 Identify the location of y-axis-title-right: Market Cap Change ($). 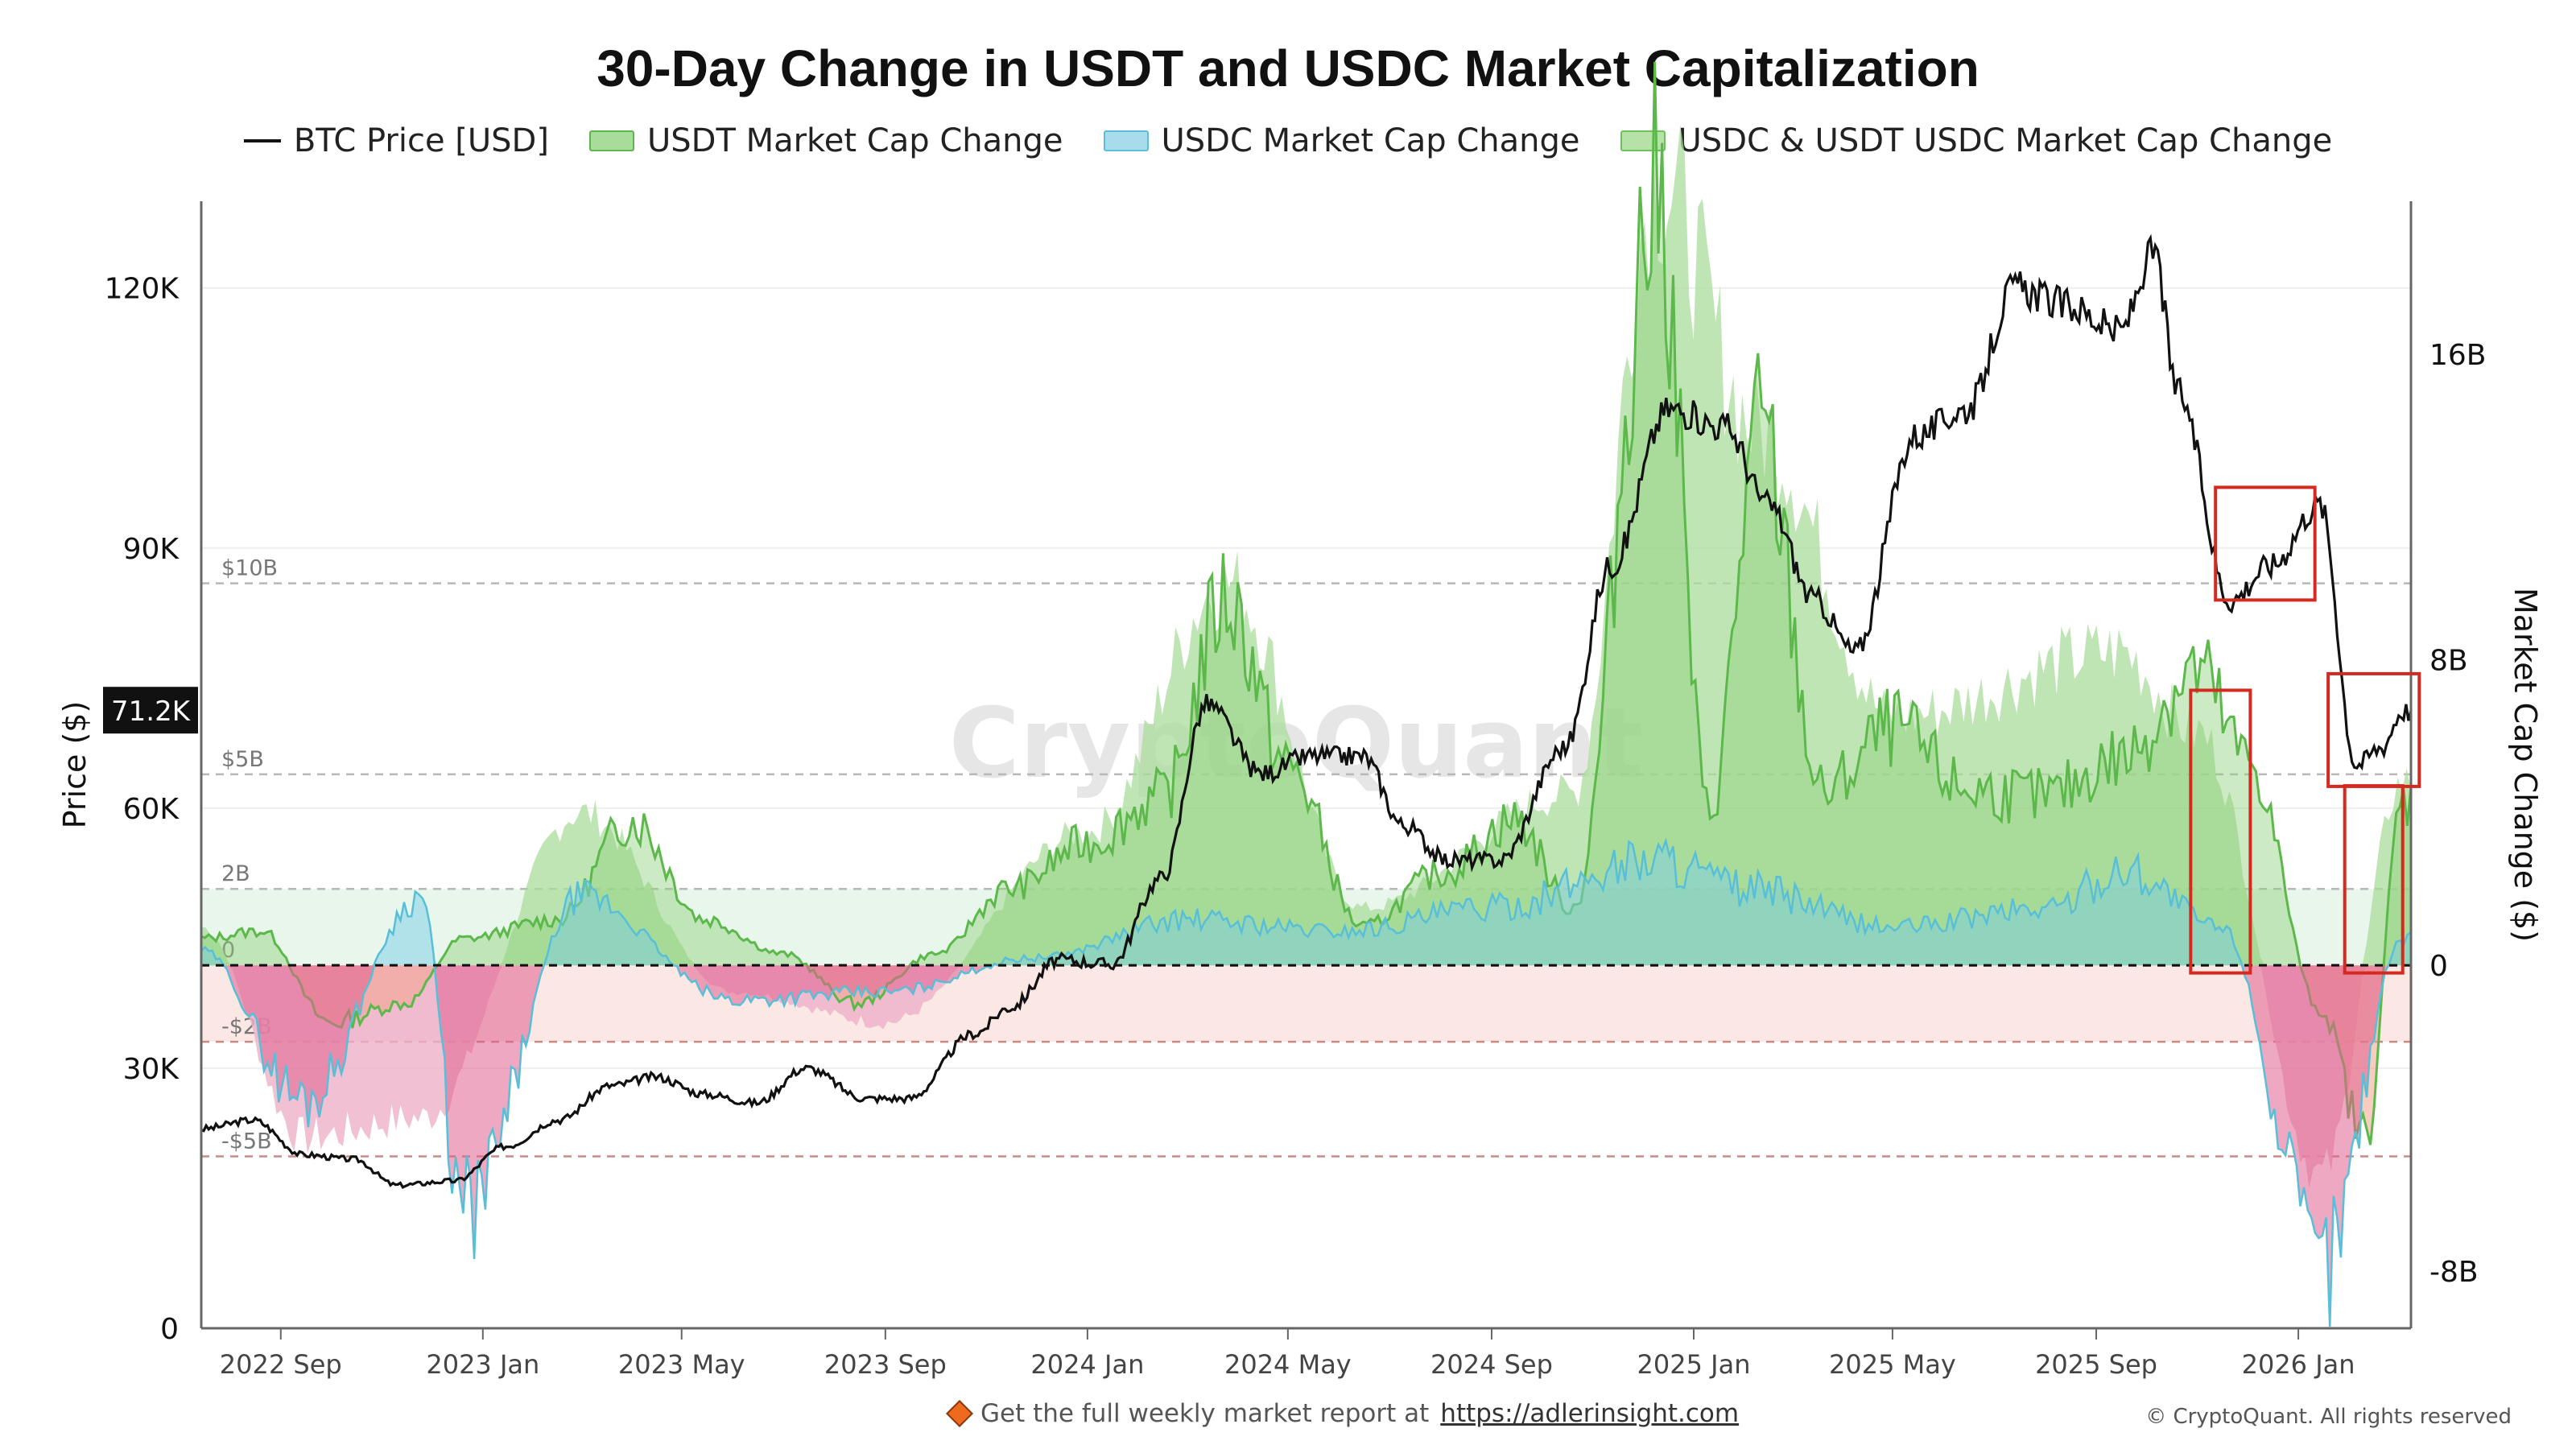
(2525, 765).